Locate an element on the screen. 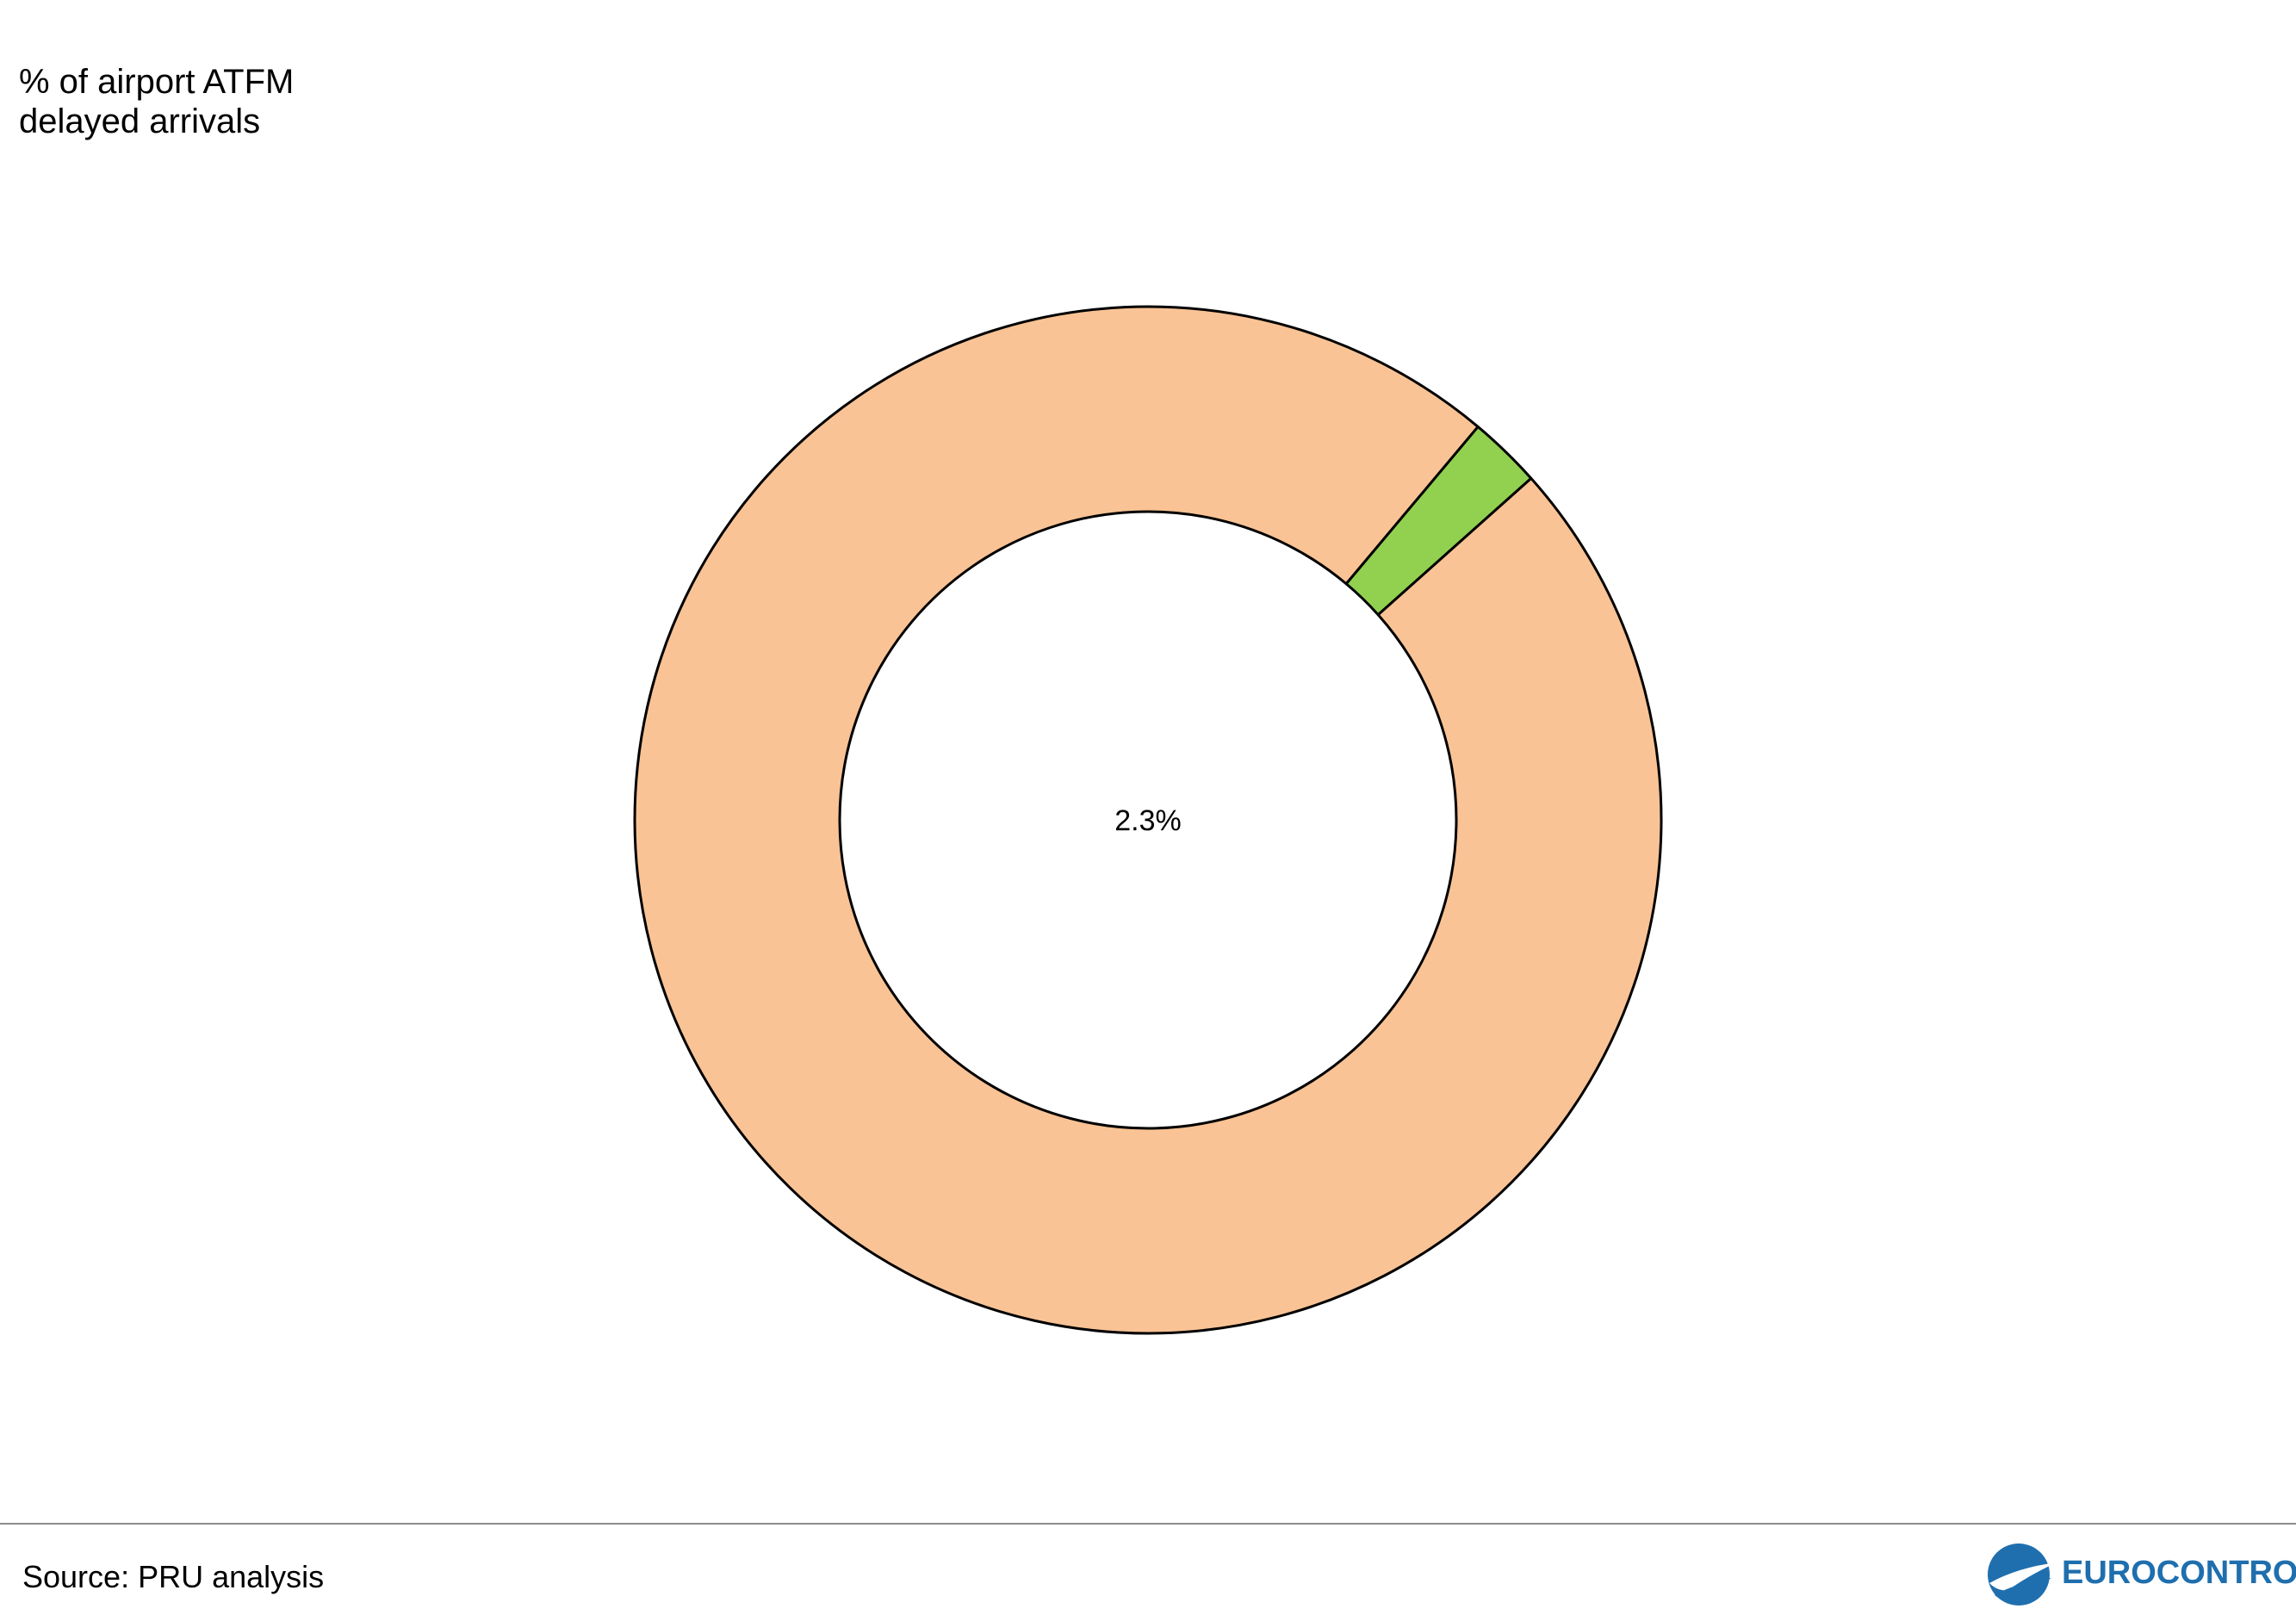  logo-text: EUROCONTROL is located at coordinates (2179, 1572).